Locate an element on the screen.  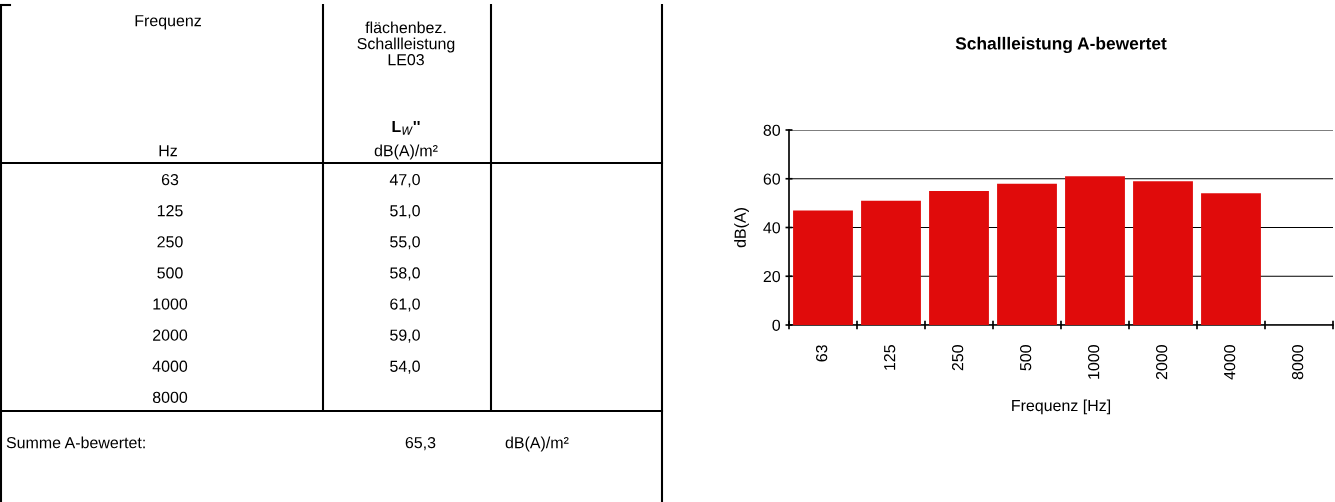
x-tick-label: 63 is located at coordinates (821, 353).